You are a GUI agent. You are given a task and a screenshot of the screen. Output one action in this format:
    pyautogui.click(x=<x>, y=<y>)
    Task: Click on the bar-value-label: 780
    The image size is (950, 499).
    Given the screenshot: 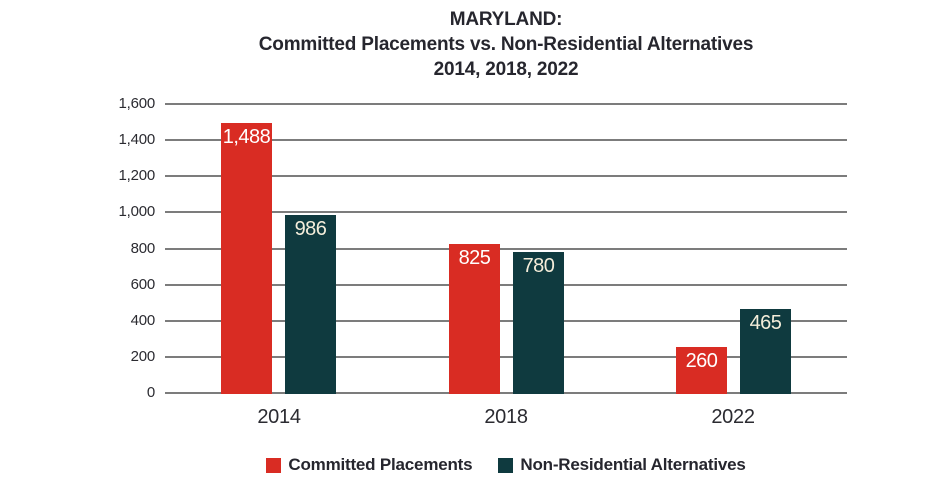 What is the action you would take?
    pyautogui.click(x=538, y=266)
    